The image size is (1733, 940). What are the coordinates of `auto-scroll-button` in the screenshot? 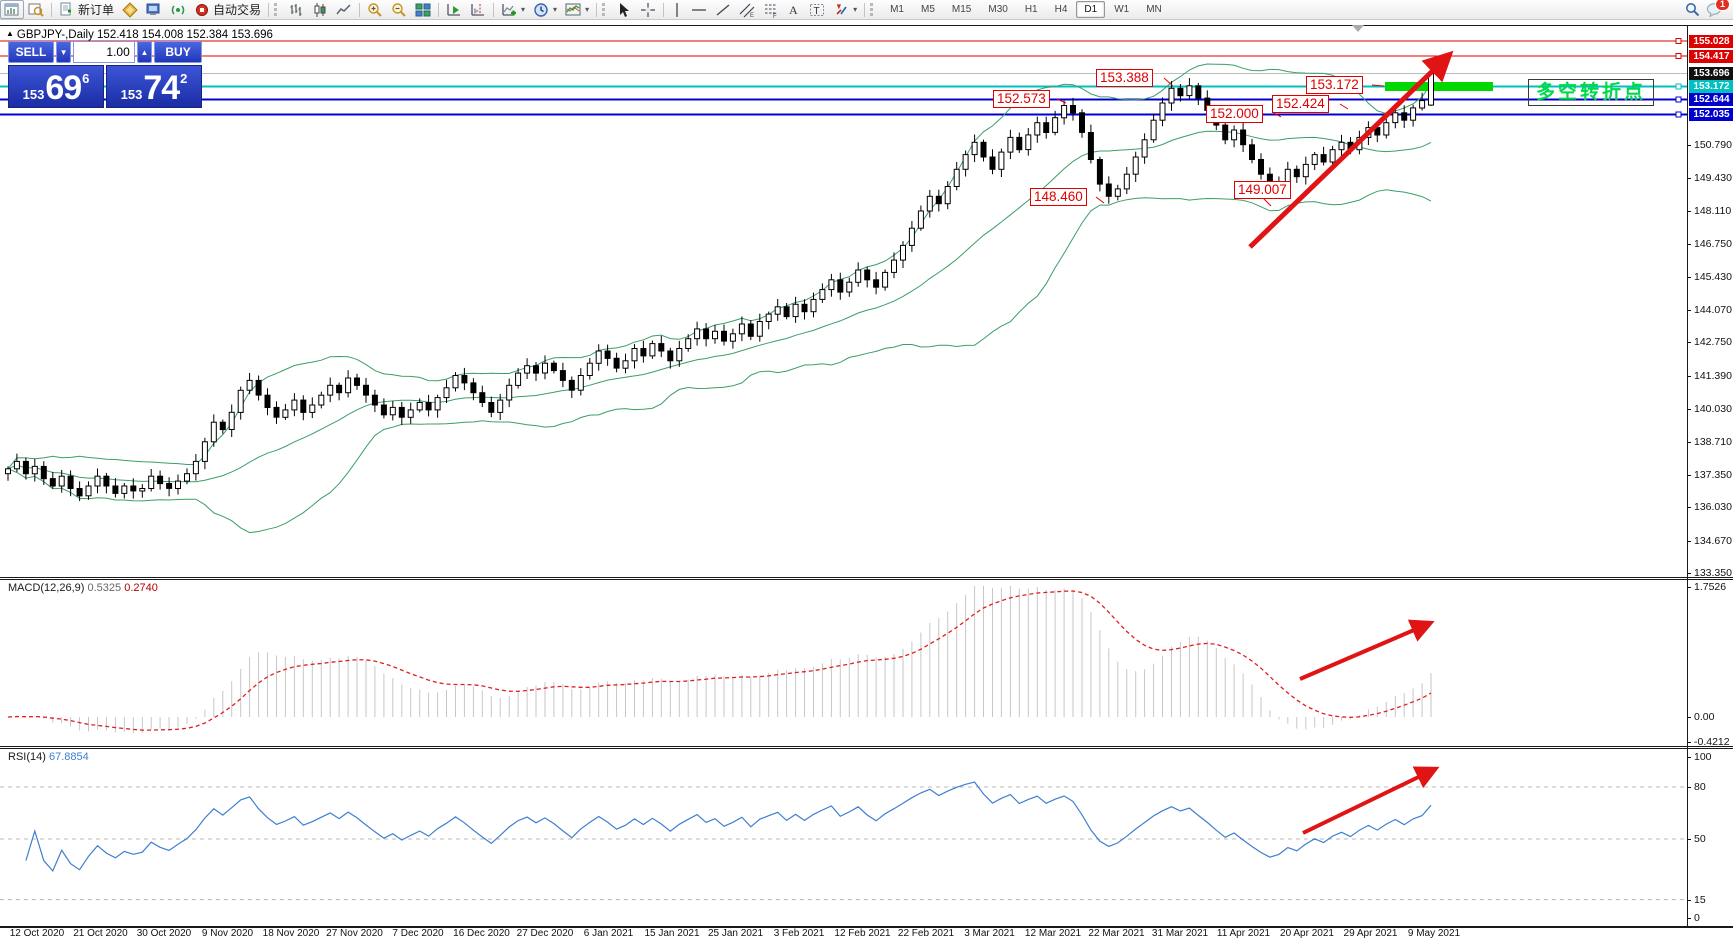 It's located at (454, 9).